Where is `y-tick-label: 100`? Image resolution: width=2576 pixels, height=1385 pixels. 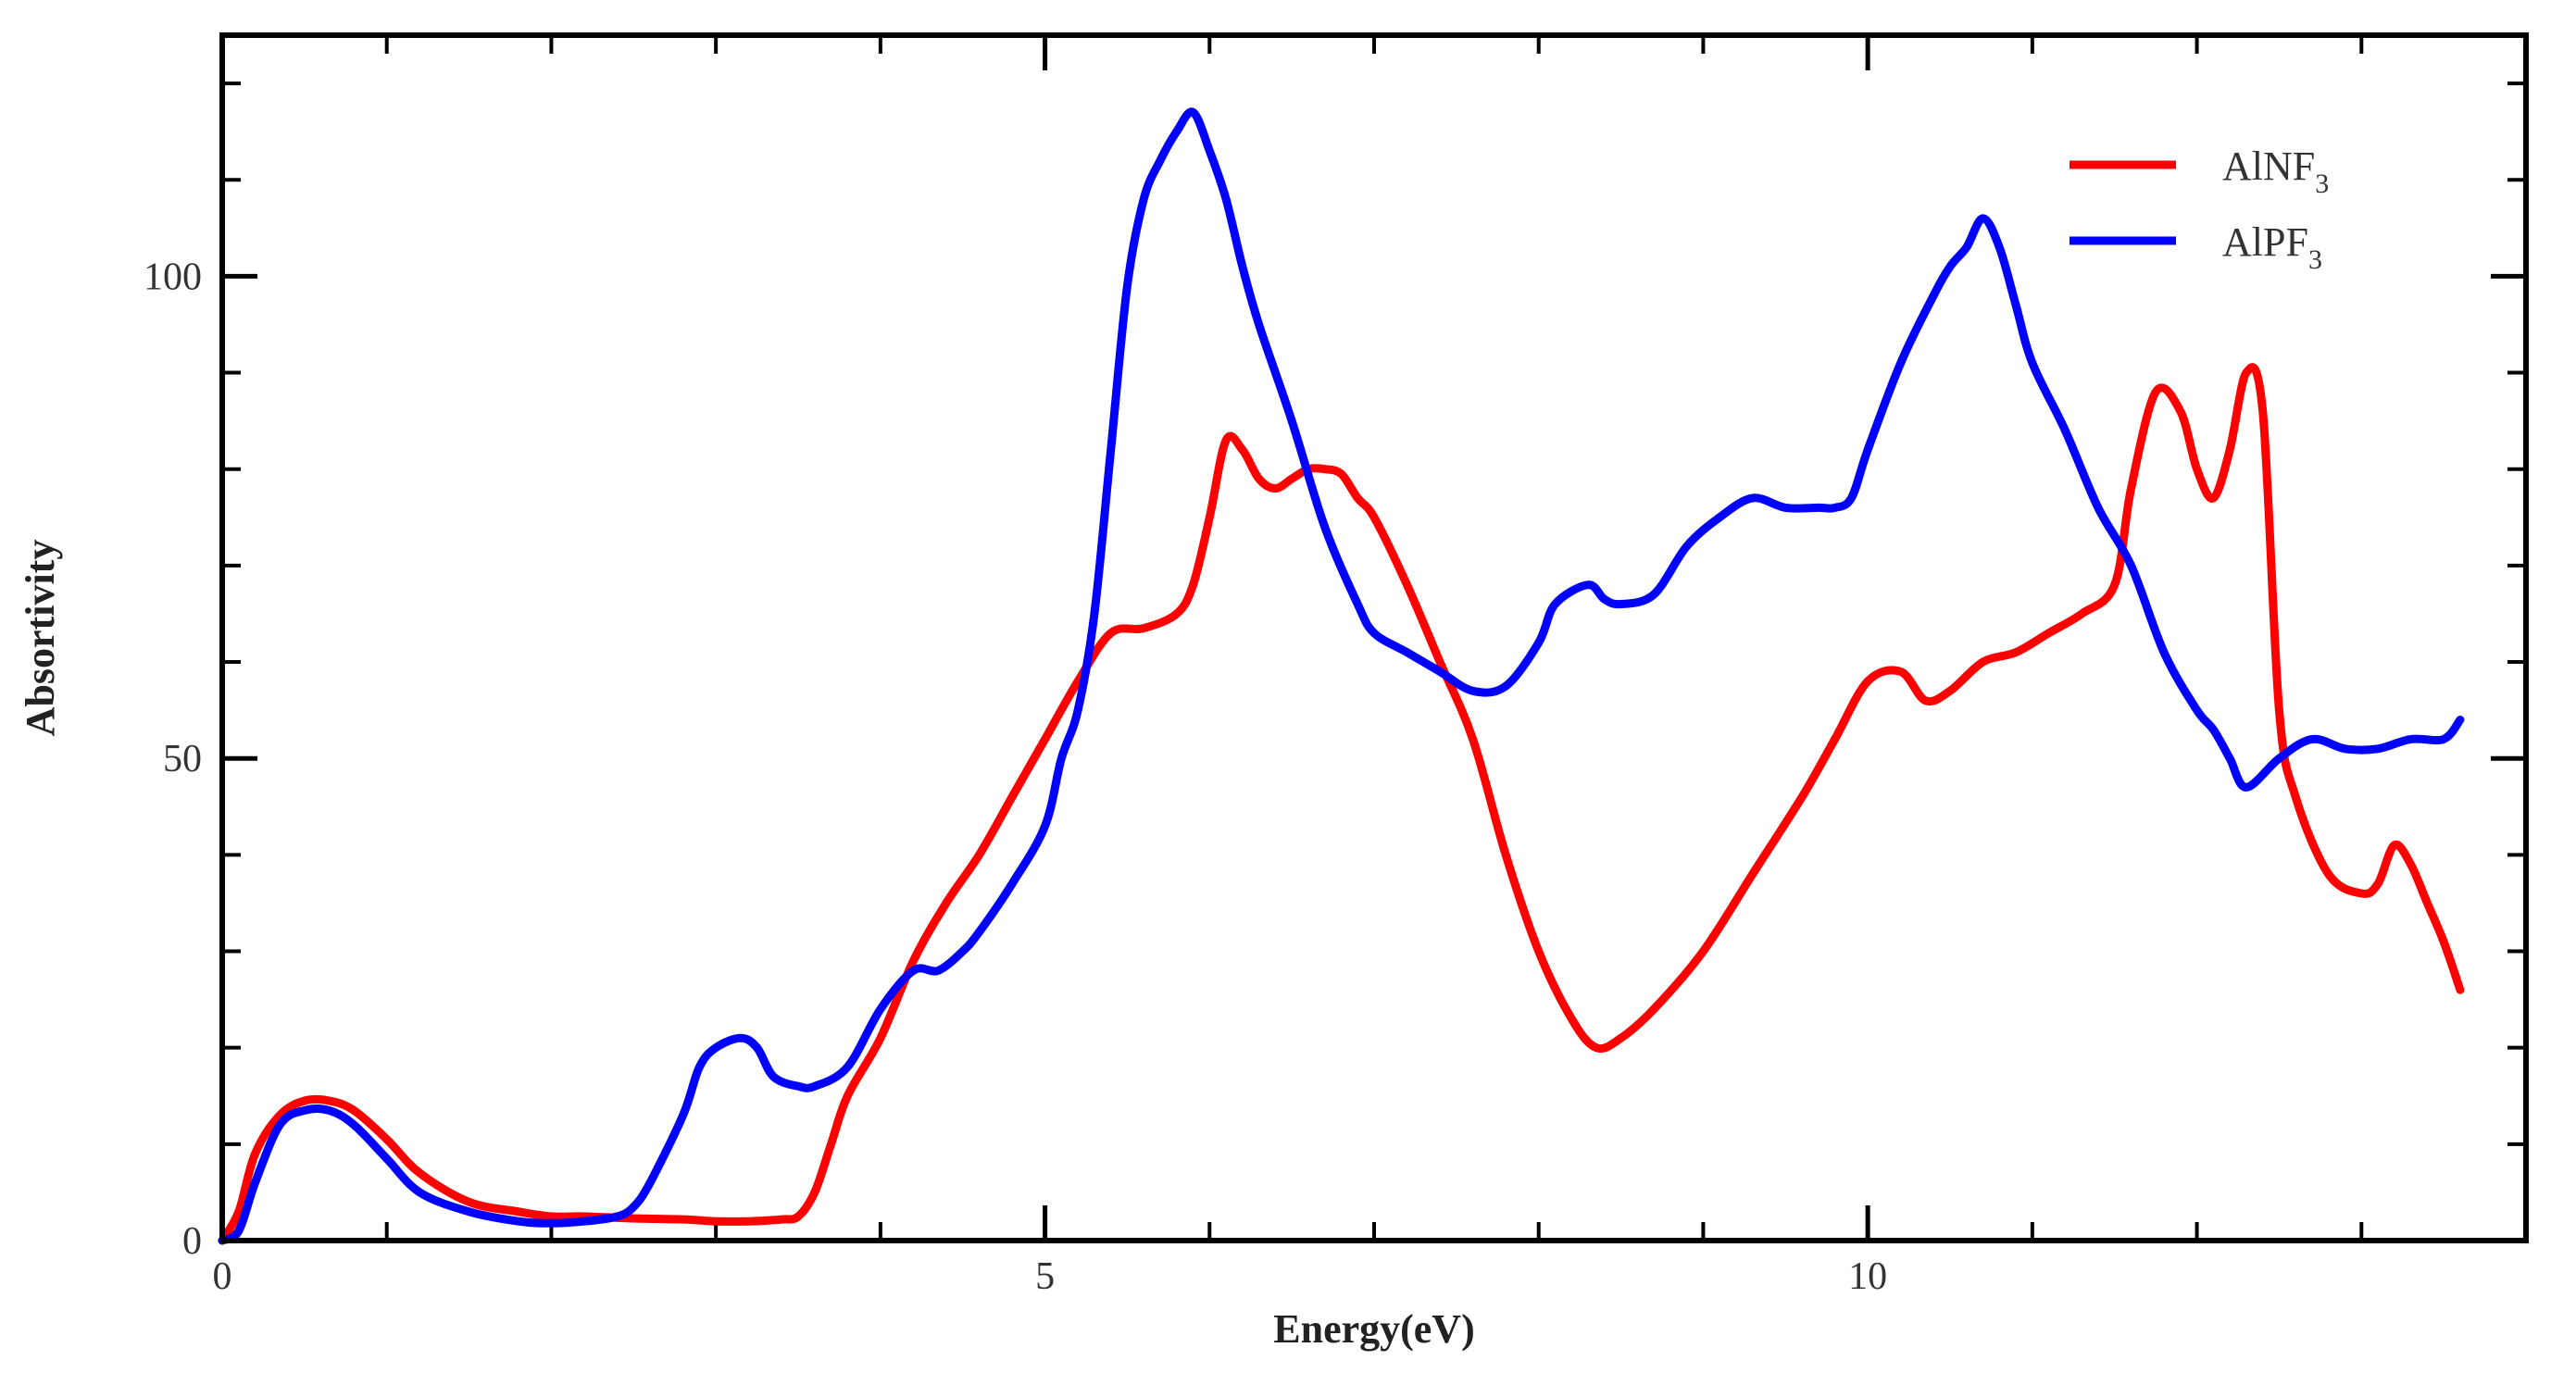
y-tick-label: 100 is located at coordinates (173, 277).